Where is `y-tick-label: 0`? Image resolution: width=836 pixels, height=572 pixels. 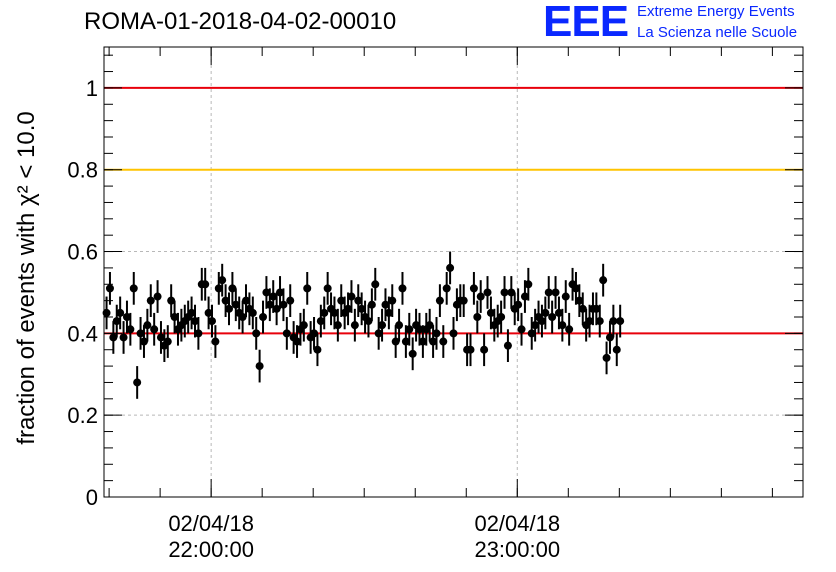 y-tick-label: 0 is located at coordinates (92, 497).